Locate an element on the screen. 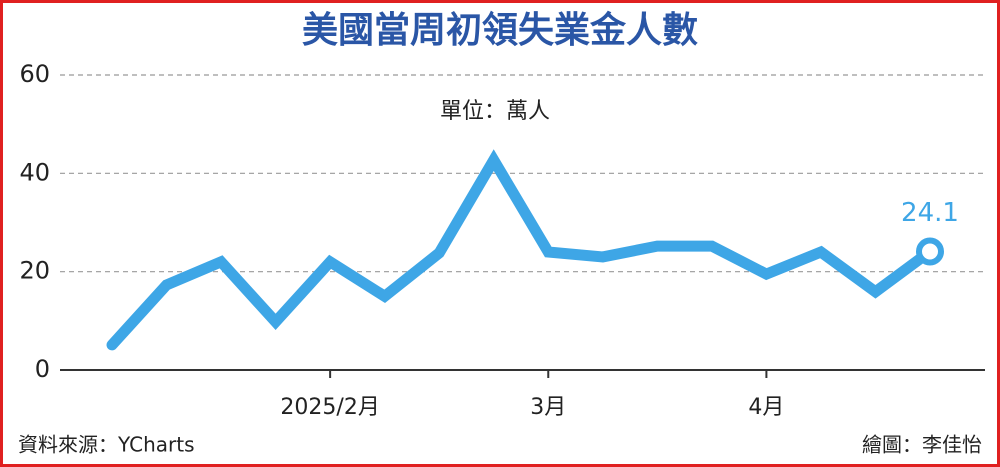  unit-note: 單位：萬人 is located at coordinates (495, 111).